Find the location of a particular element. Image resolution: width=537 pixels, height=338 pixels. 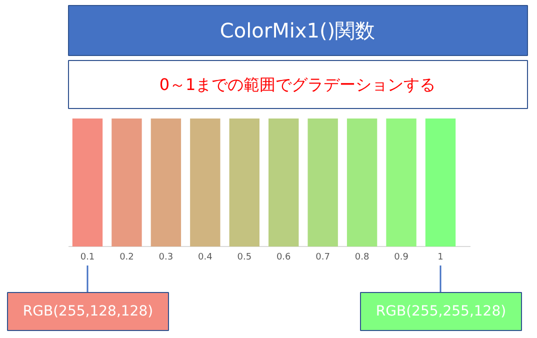

annotation: RGB(255,128,128) is located at coordinates (88, 312).